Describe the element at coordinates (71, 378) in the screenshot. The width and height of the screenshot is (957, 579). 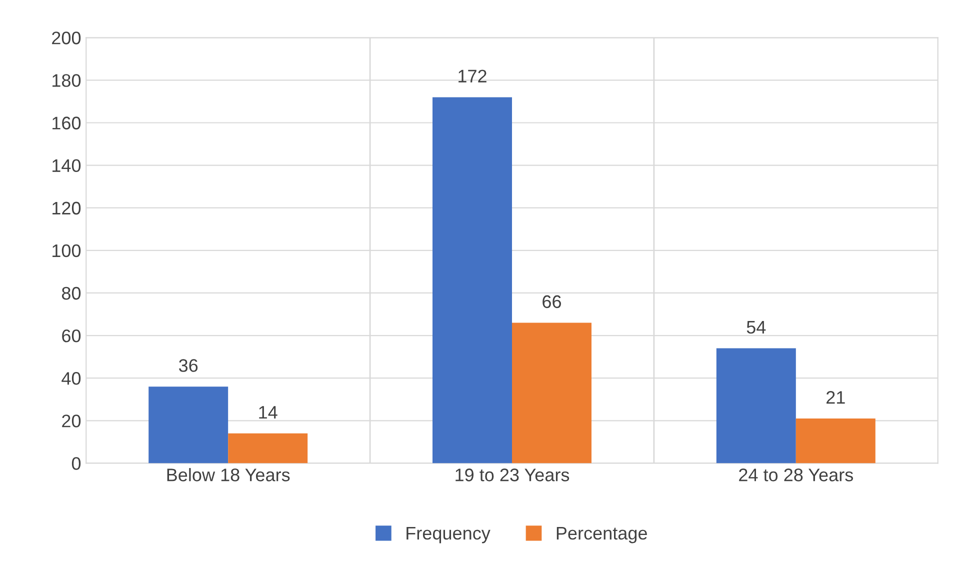
I see `y-tick-label: 40` at that location.